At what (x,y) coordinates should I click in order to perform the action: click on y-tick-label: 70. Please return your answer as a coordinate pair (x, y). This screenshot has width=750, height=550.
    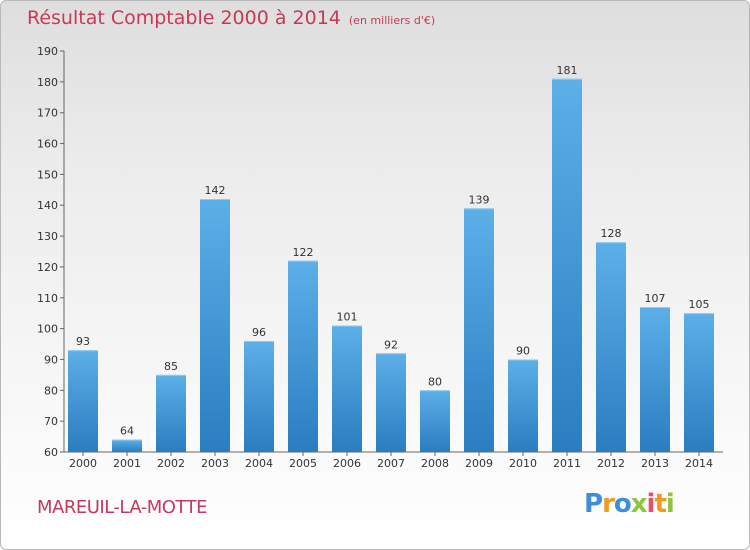
    Looking at the image, I should click on (51, 421).